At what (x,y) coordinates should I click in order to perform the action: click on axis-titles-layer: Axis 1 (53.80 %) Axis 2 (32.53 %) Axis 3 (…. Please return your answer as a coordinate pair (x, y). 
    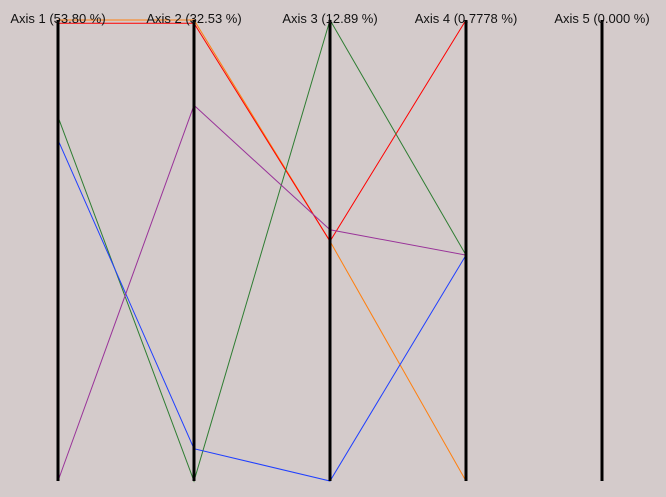
    Looking at the image, I should click on (329, 18).